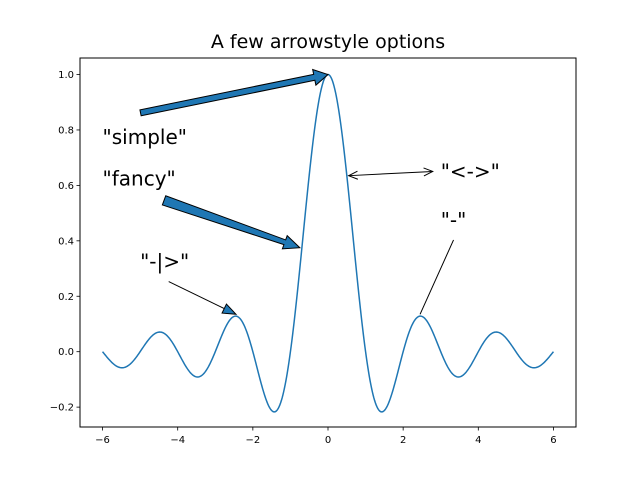 The height and width of the screenshot is (480, 640). Describe the element at coordinates (66, 297) in the screenshot. I see `y-tick-label: 0.2` at that location.